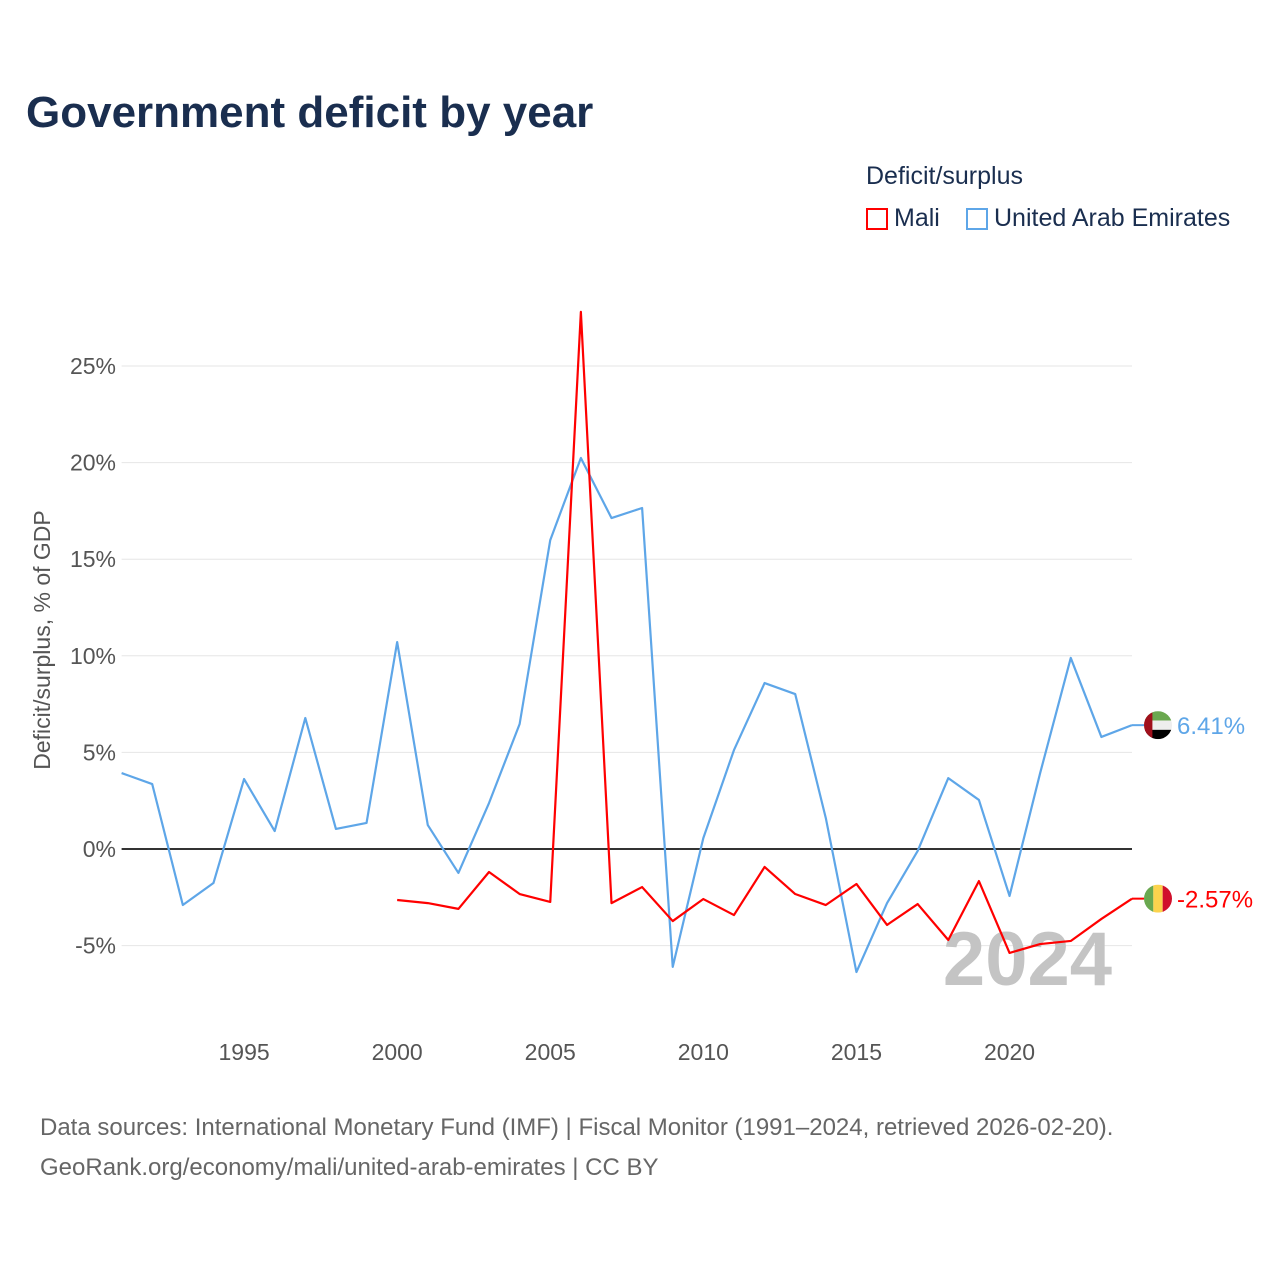 The image size is (1280, 1280). What do you see at coordinates (1112, 218) in the screenshot?
I see `legend-label-uae: United Arab Emirates` at bounding box center [1112, 218].